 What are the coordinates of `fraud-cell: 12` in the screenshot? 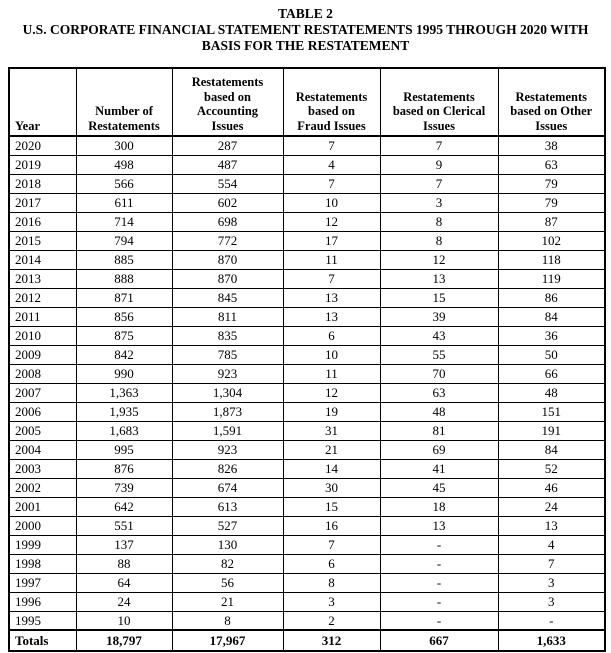 It's located at (331, 392).